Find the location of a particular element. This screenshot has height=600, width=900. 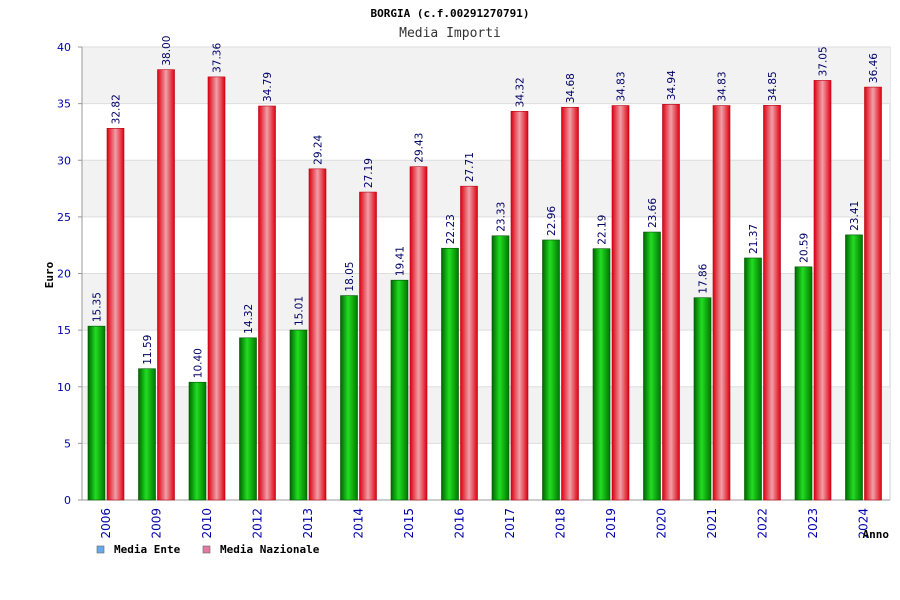

data-label: 23.33 is located at coordinates (502, 217).